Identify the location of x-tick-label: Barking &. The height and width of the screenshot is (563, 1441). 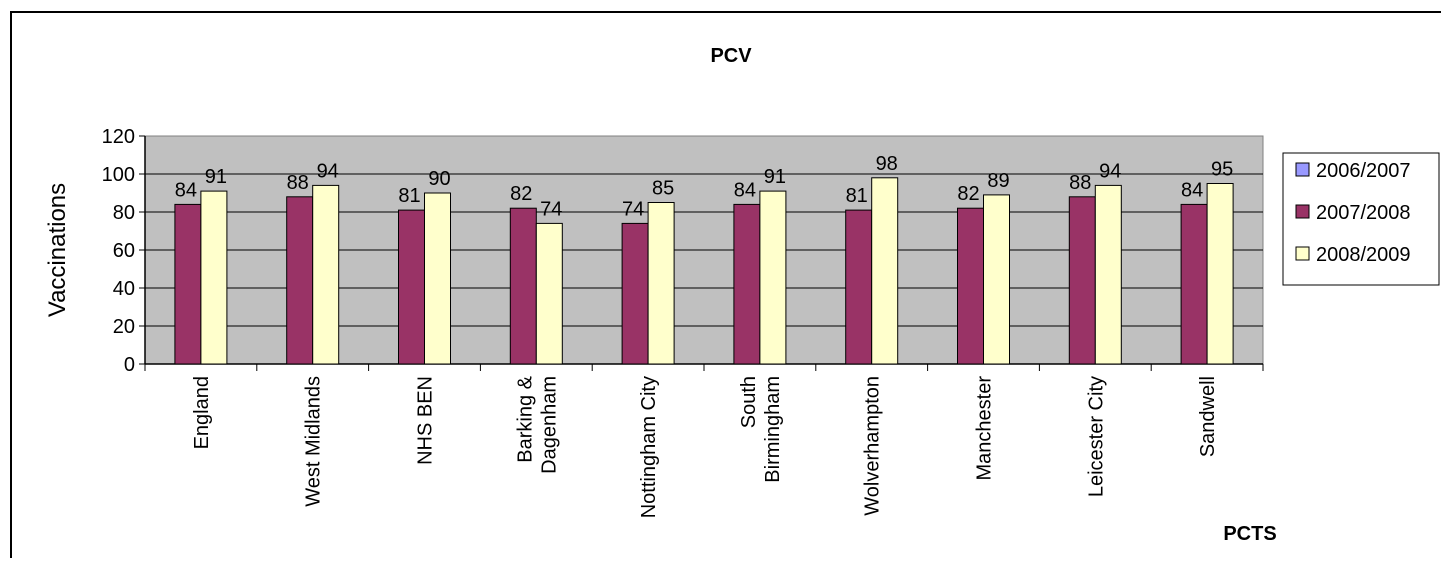
(525, 418).